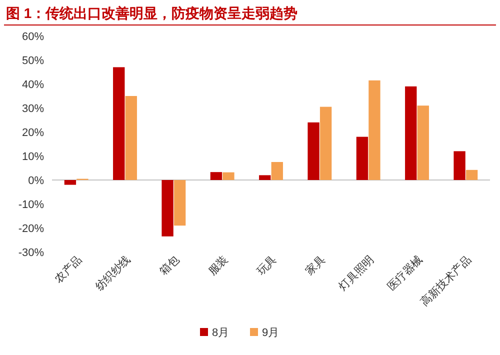 The image size is (500, 355). I want to click on x-tick-label: 服装, so click(218, 265).